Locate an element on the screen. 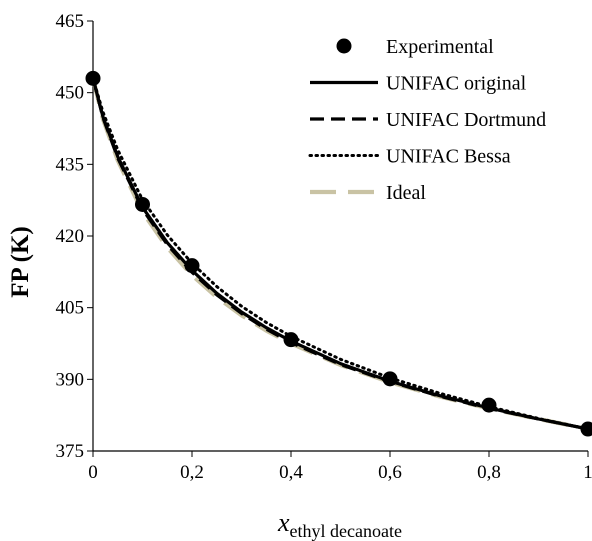 The image size is (592, 541). legend-item: UNIFAC Bessa is located at coordinates (409, 157).